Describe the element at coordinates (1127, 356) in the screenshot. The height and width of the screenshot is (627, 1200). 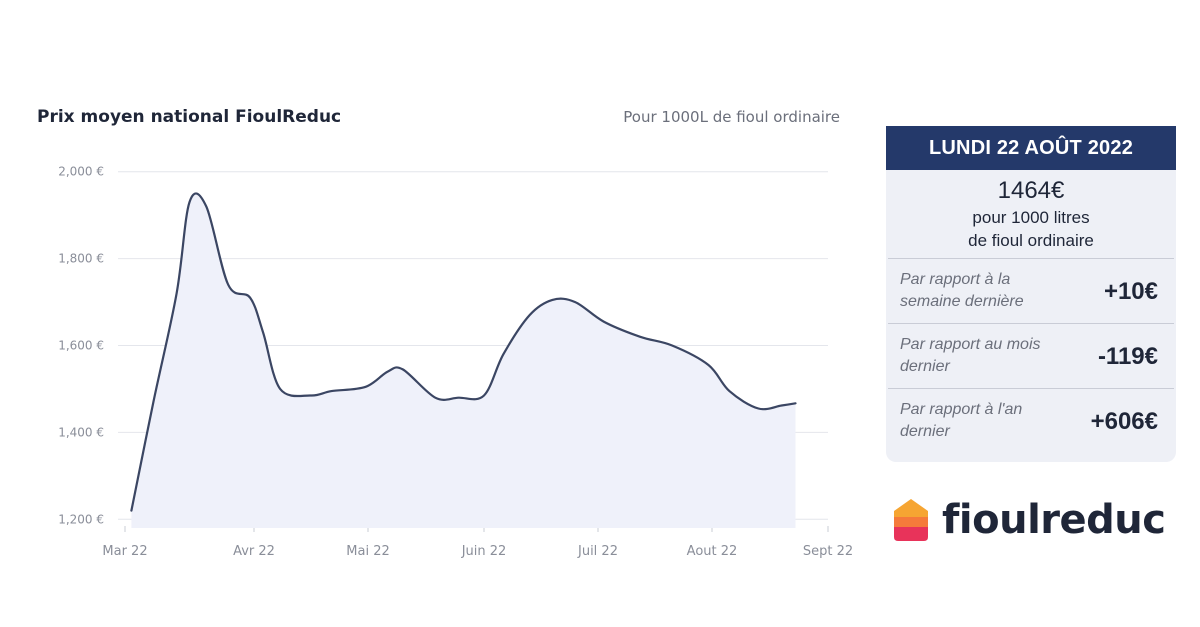
I see `compare-month-value: -119€` at that location.